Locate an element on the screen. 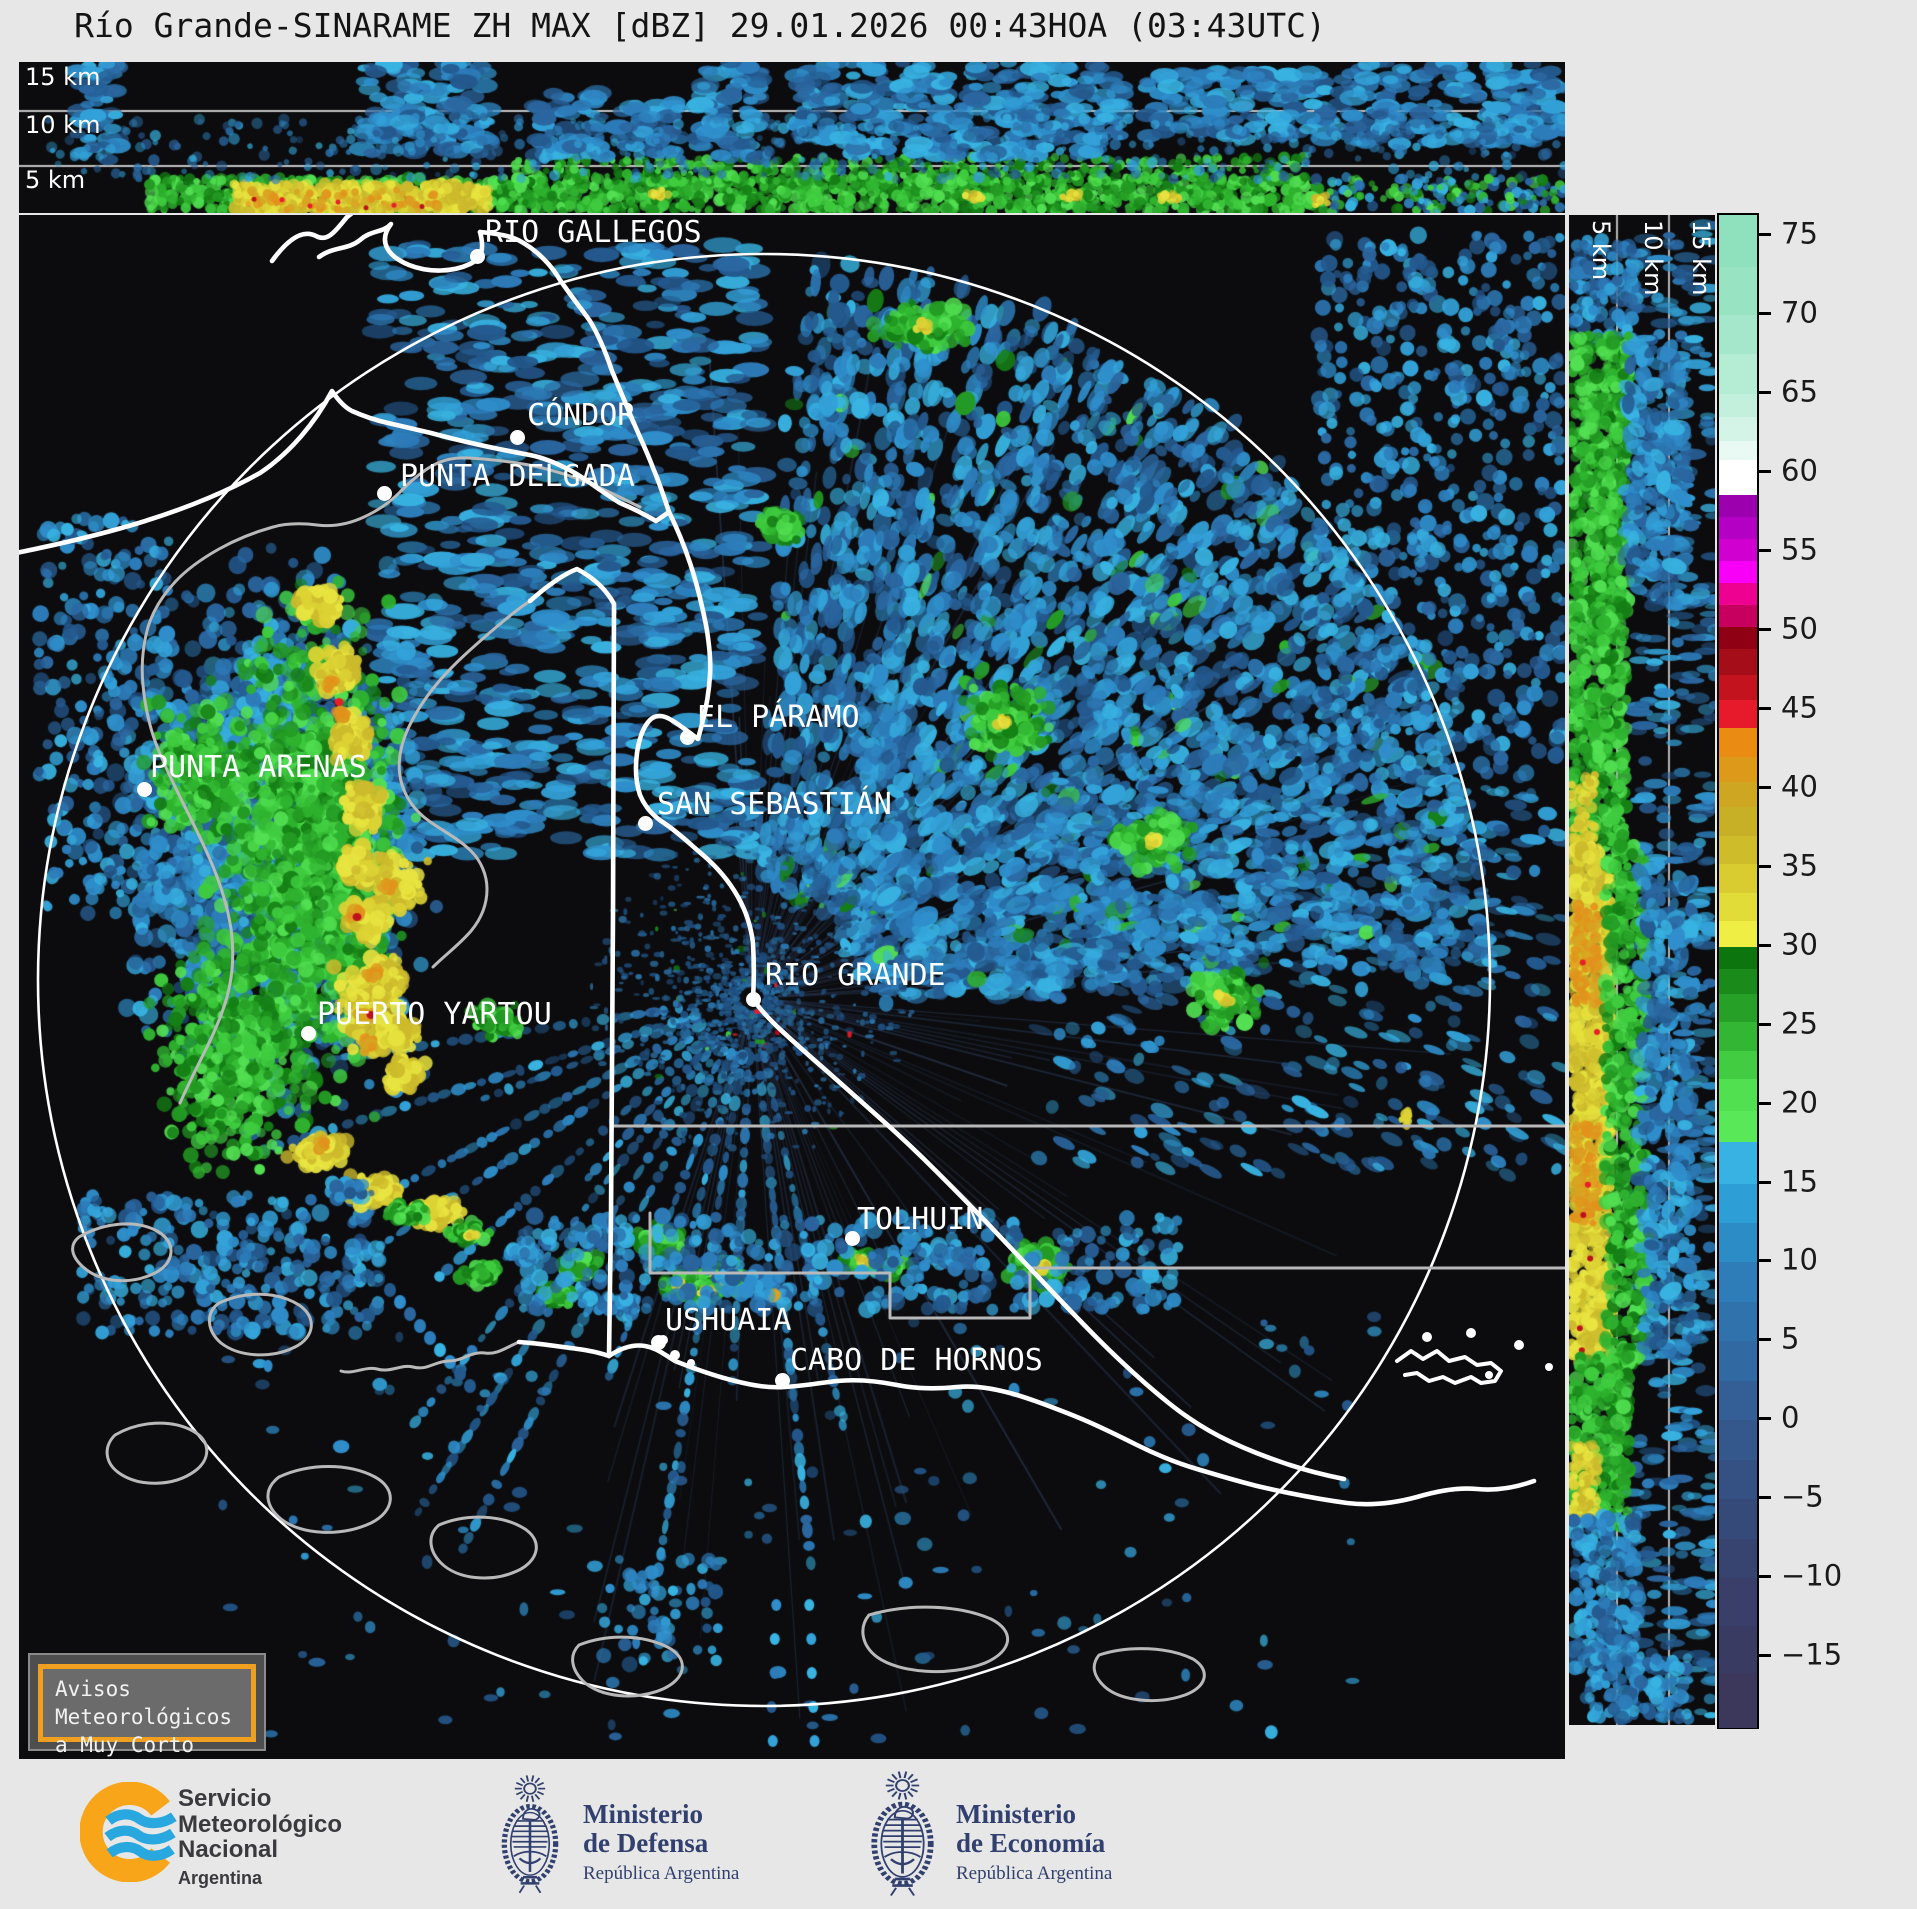 The width and height of the screenshot is (1917, 1909). colorbar-tick-label: 0 is located at coordinates (1790, 1417).